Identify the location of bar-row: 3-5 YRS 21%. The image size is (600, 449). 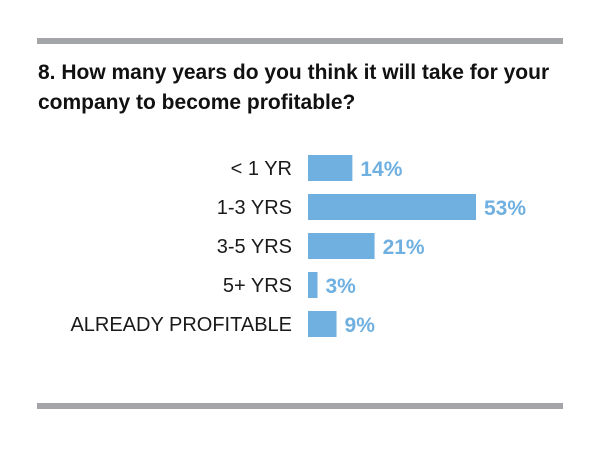
(321, 246).